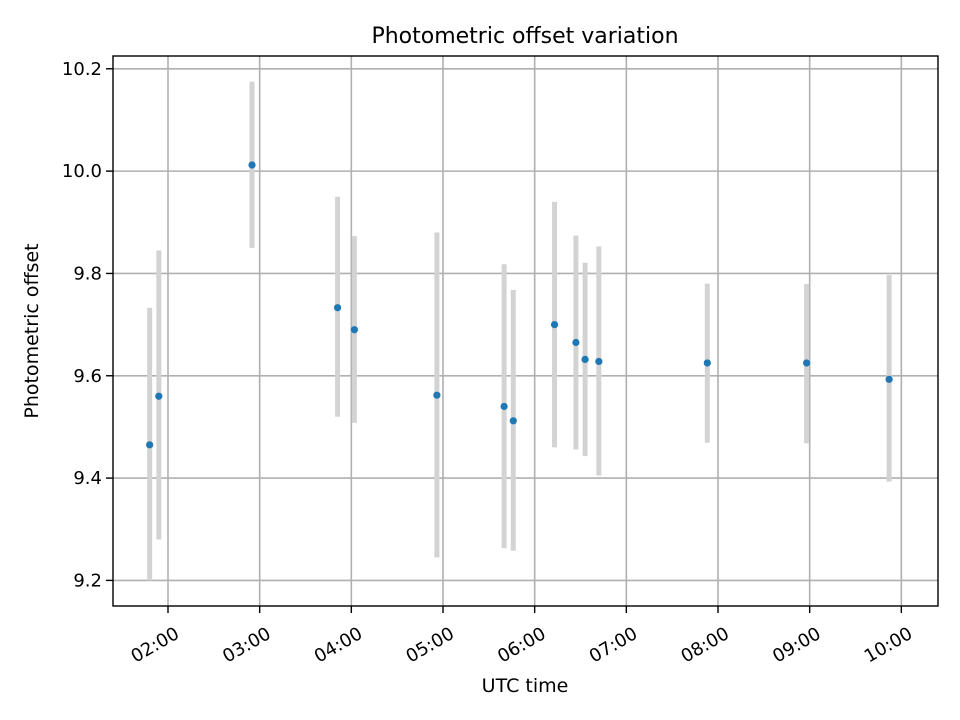 This screenshot has height=720, width=960. What do you see at coordinates (87, 376) in the screenshot?
I see `y-tick-label: 9.6` at bounding box center [87, 376].